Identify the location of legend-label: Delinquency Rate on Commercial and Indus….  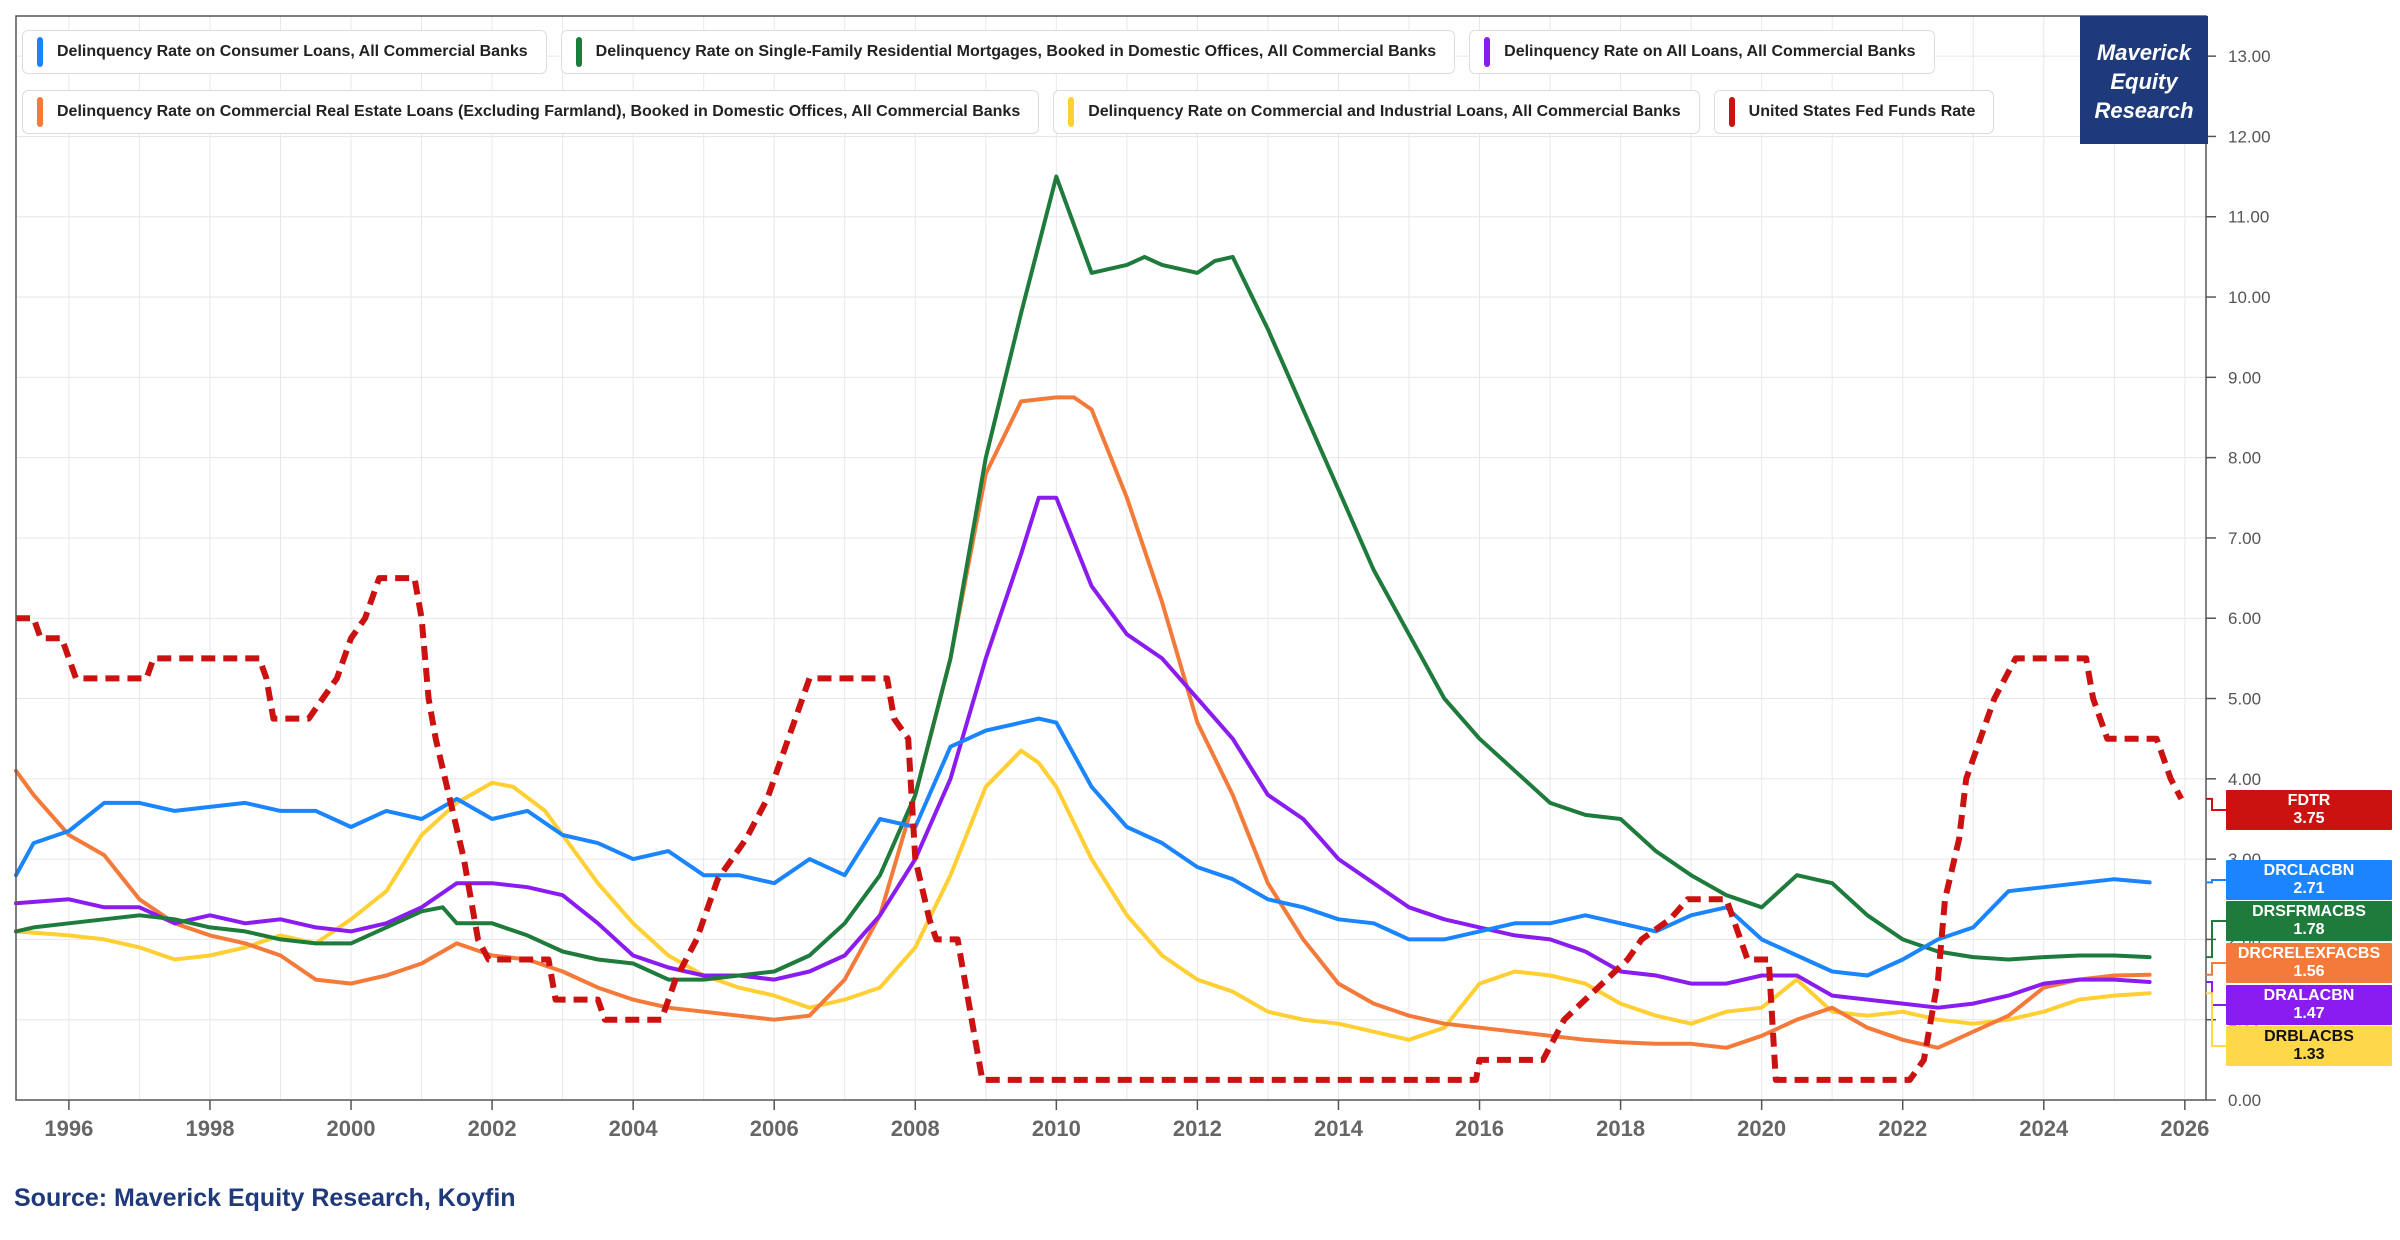
(1384, 111).